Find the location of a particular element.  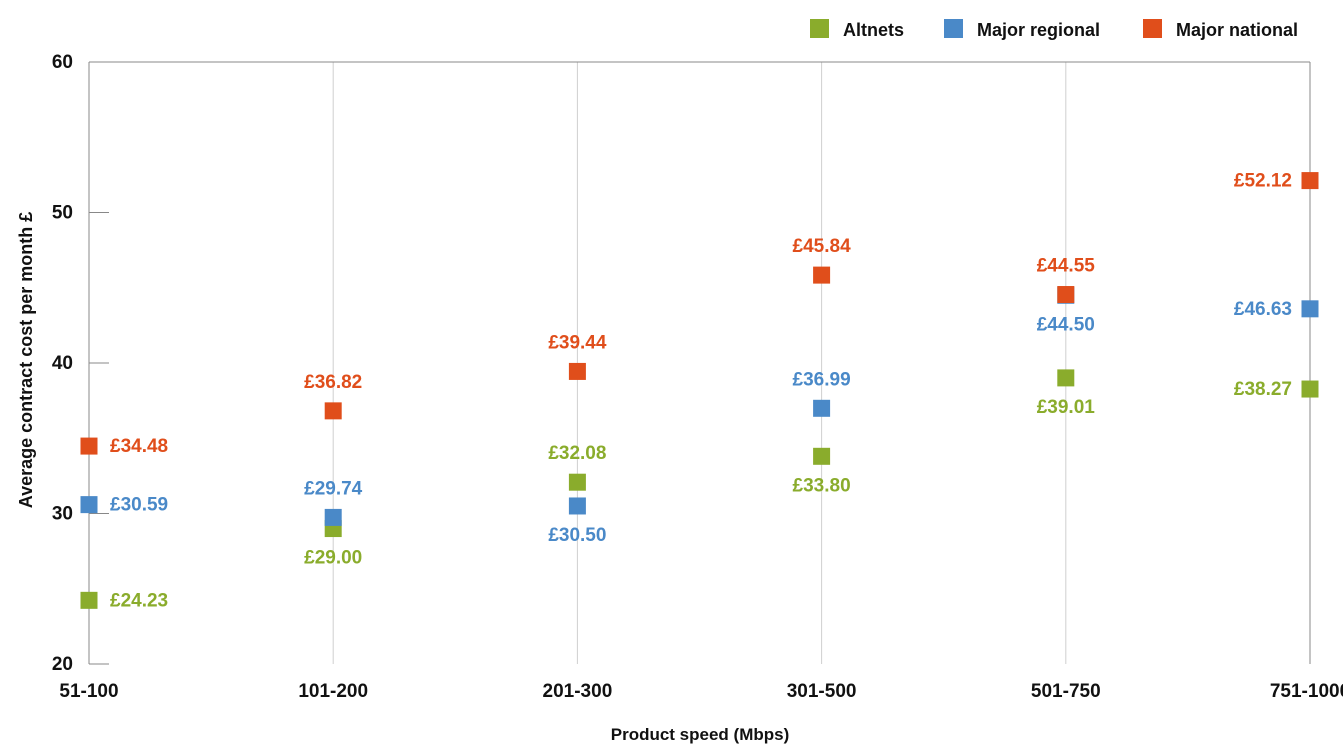

x-tick-label: 51-100 is located at coordinates (88, 691).